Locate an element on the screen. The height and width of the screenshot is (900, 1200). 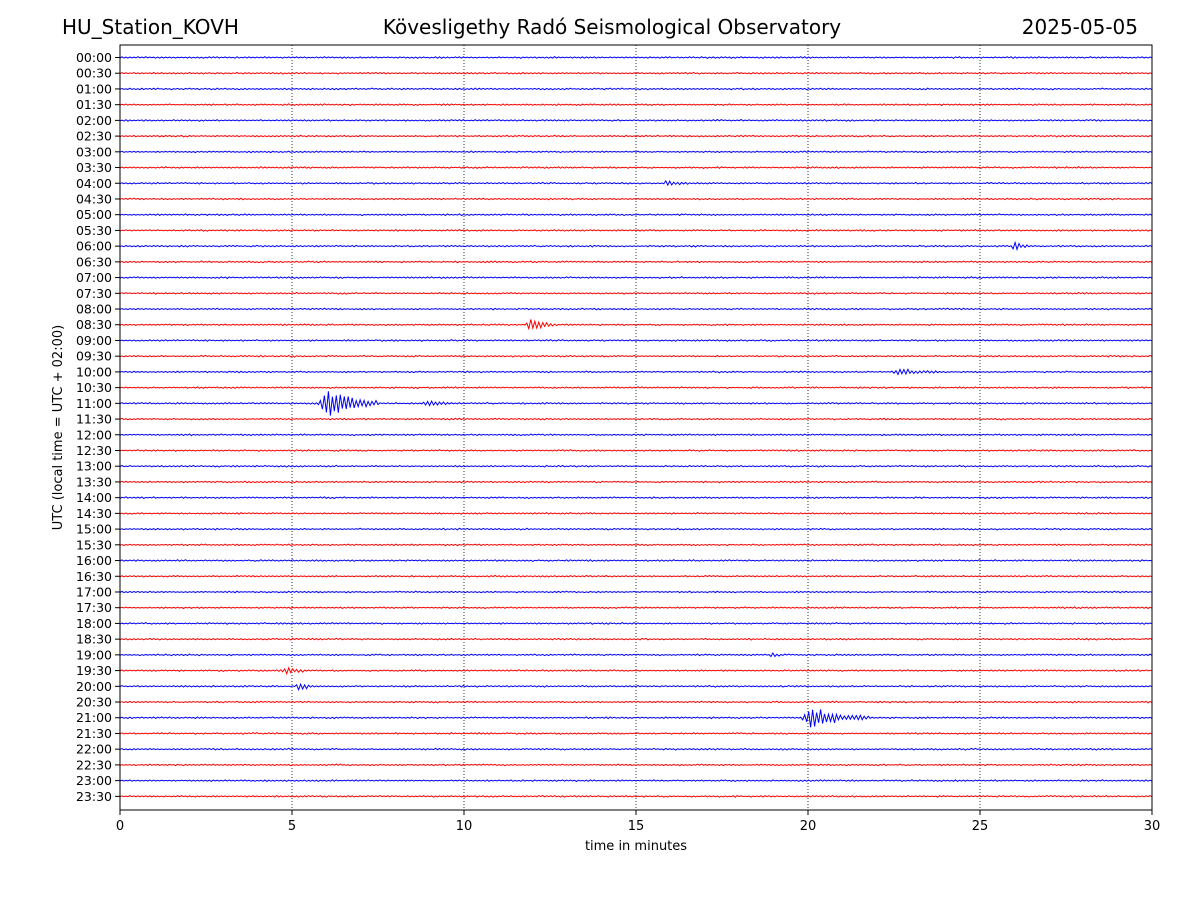
y-tick-label: 03:30 is located at coordinates (94, 167).